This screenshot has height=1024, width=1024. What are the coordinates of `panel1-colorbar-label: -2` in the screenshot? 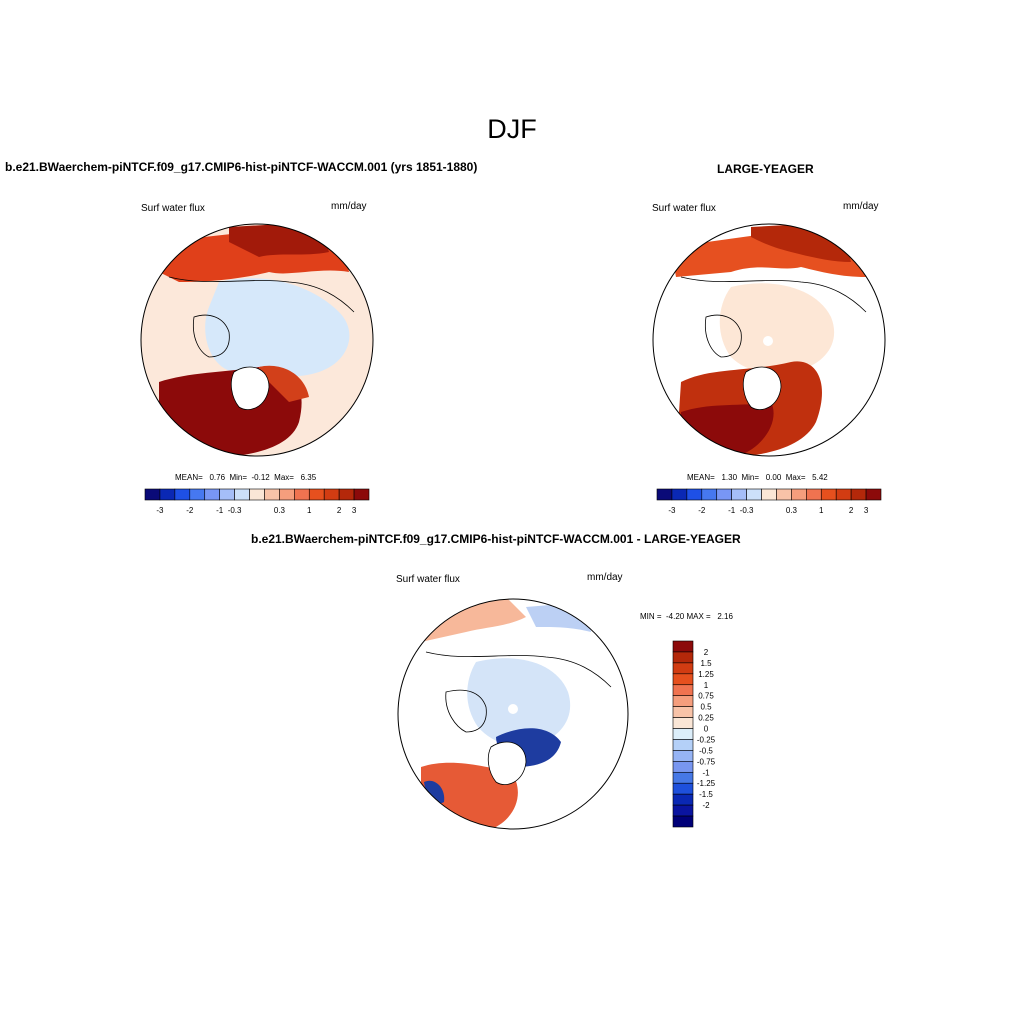 It's located at (190, 510).